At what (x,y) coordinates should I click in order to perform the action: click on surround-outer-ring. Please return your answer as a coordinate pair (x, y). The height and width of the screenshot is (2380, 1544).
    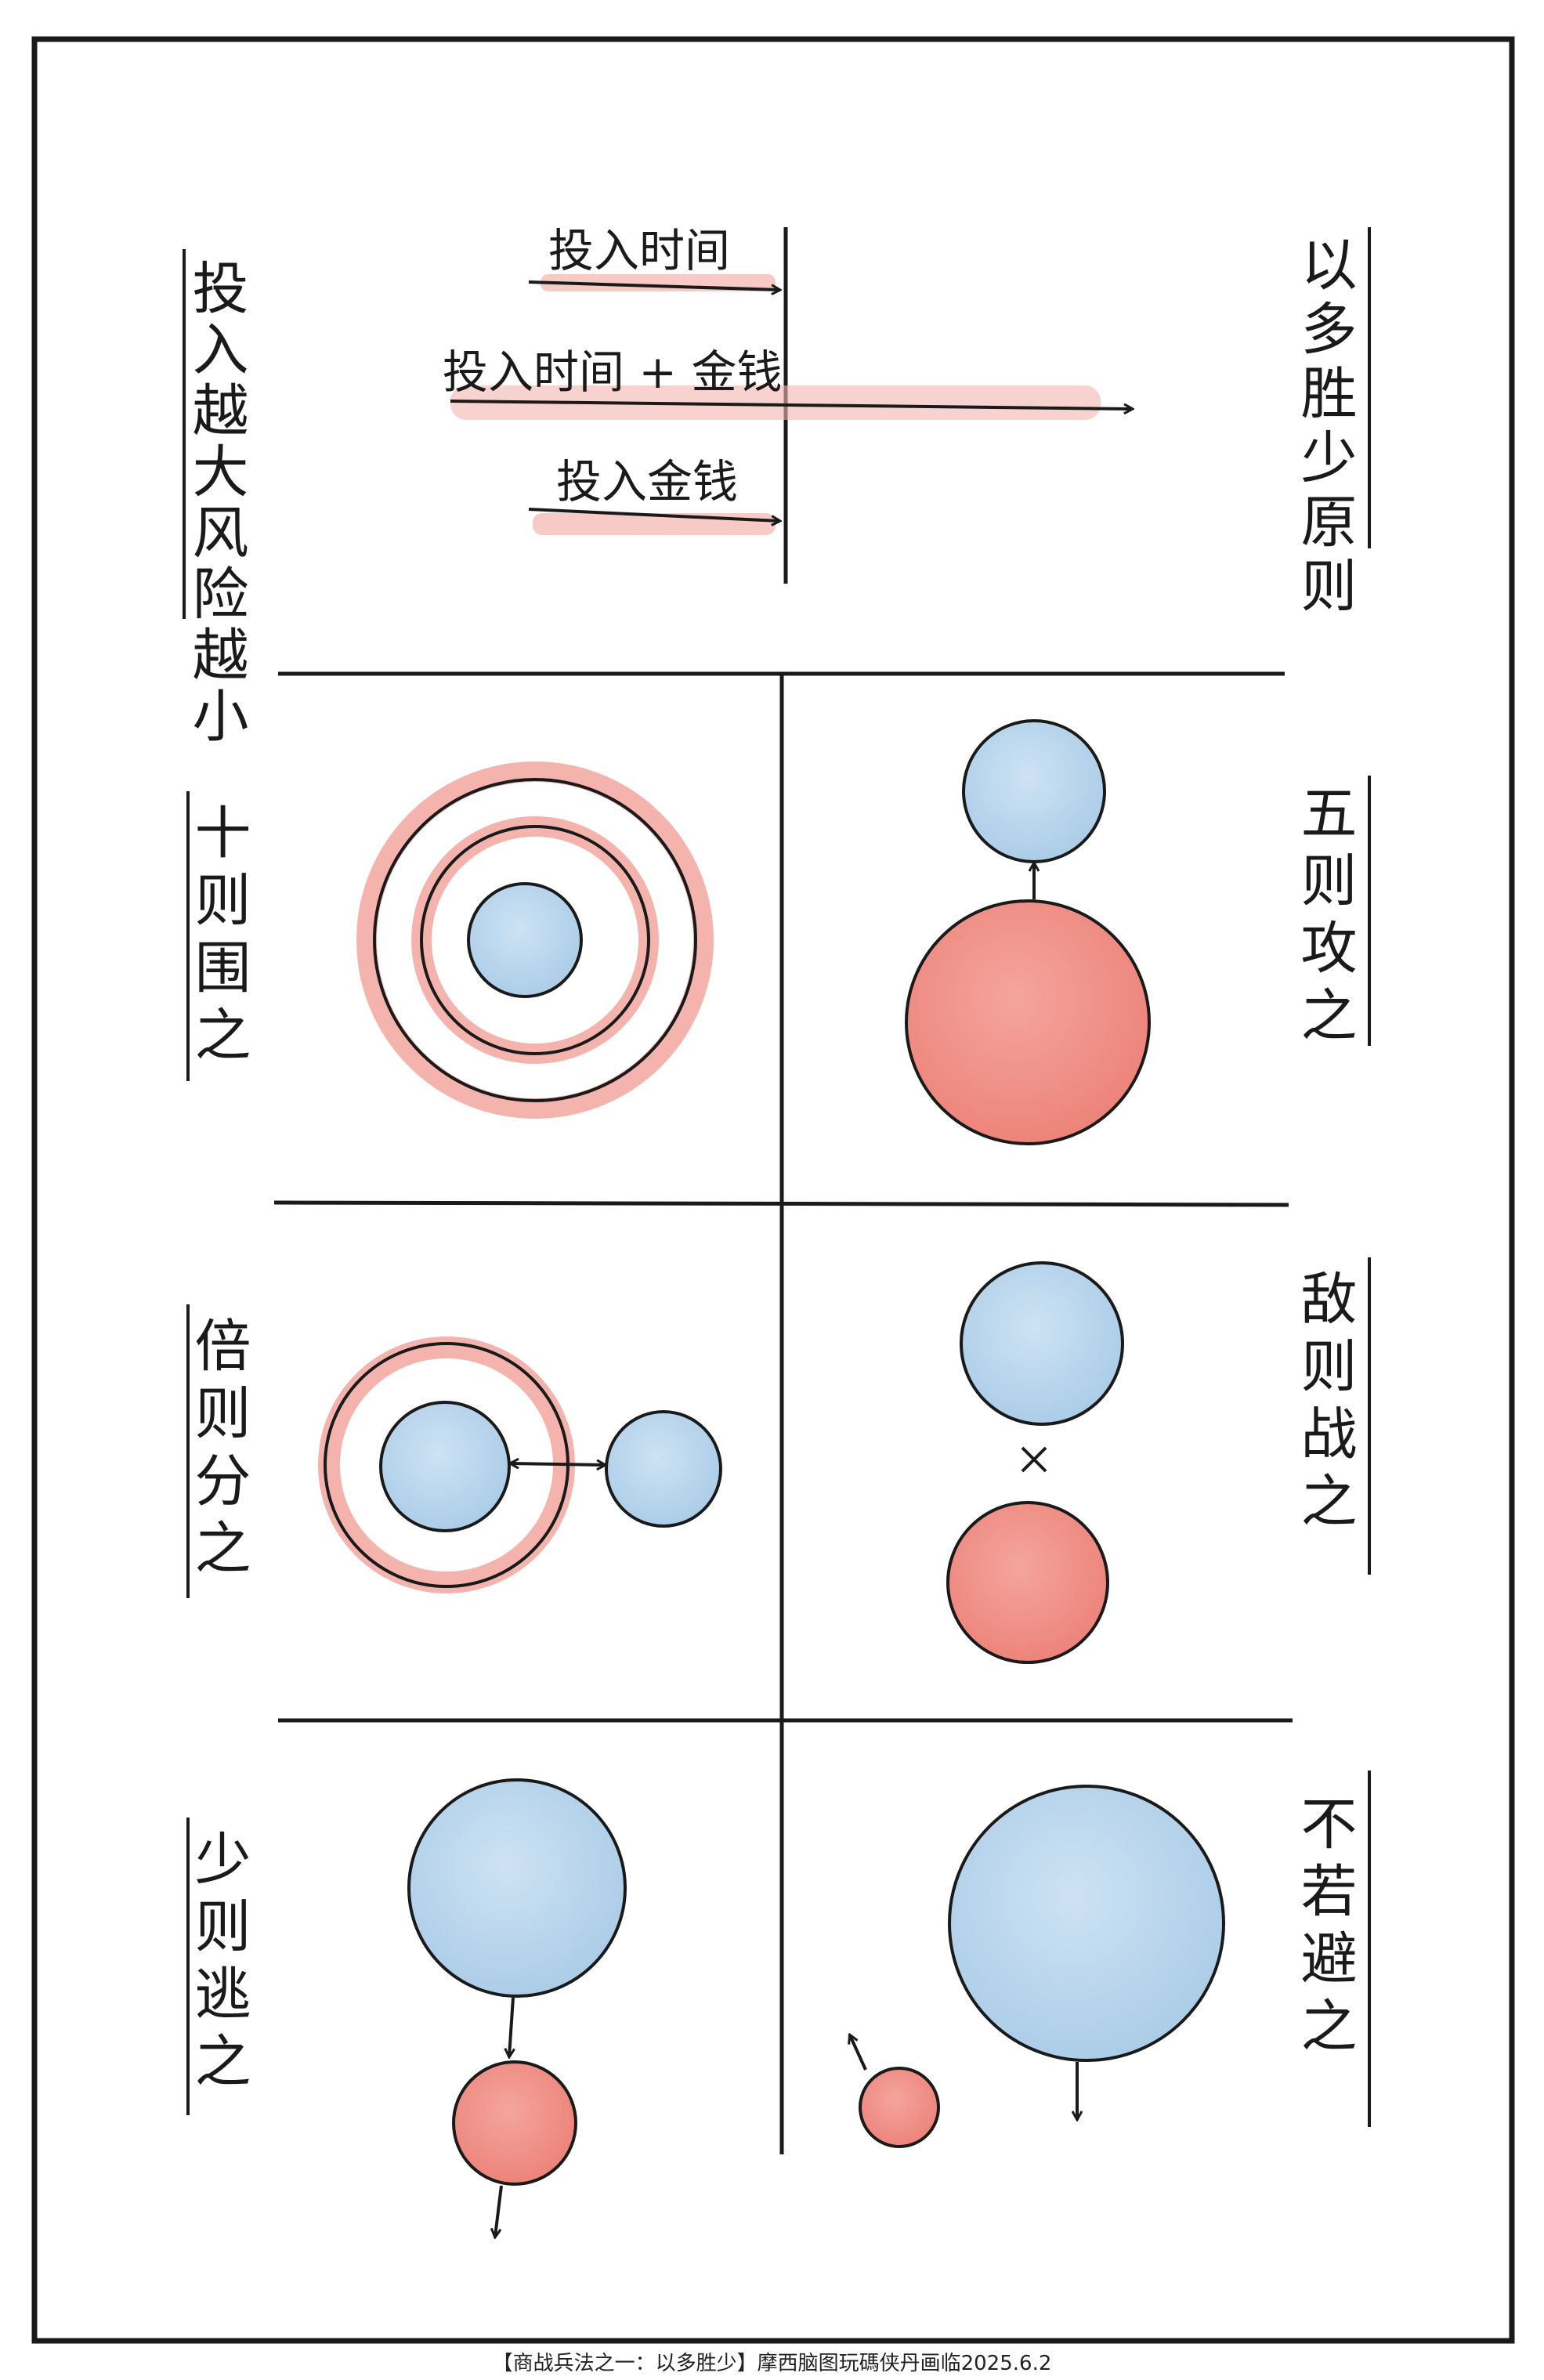
    Looking at the image, I should click on (535, 940).